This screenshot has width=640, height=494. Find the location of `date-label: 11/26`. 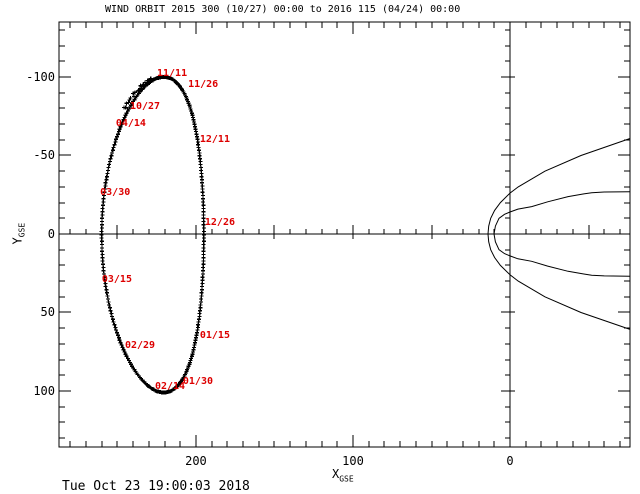

date-label: 11/26 is located at coordinates (203, 85).